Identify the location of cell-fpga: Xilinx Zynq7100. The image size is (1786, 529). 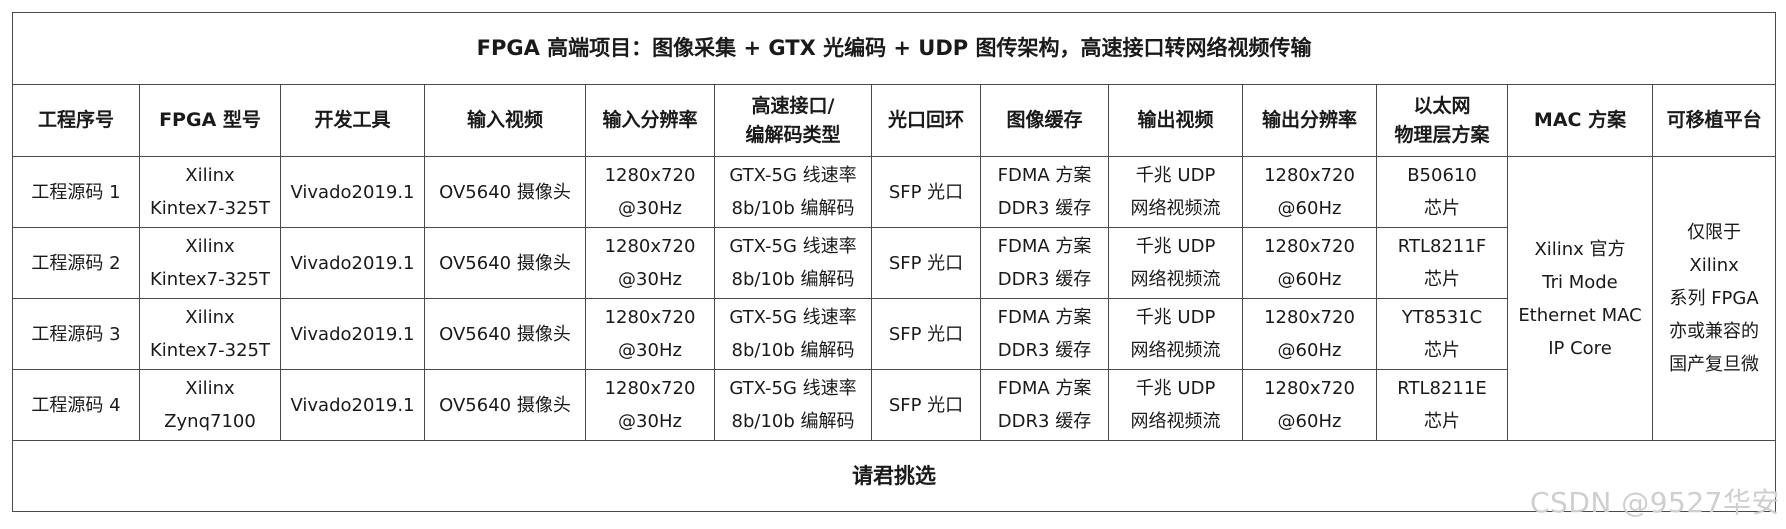
(210, 405).